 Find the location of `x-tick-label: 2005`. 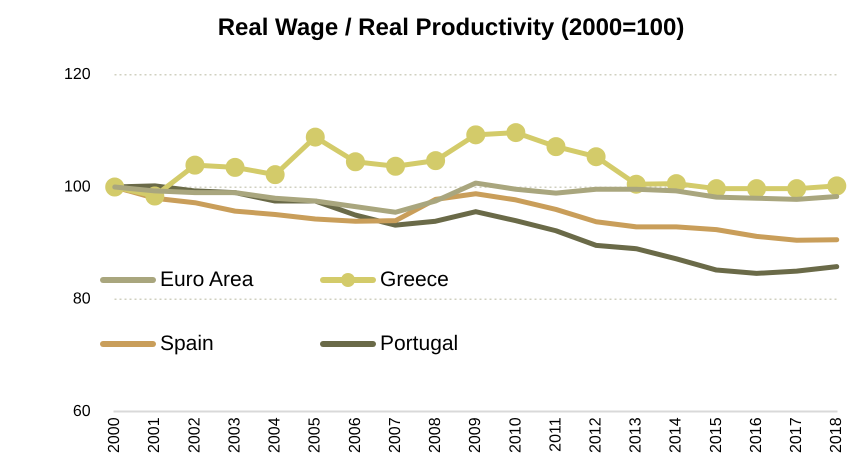

x-tick-label: 2005 is located at coordinates (315, 435).